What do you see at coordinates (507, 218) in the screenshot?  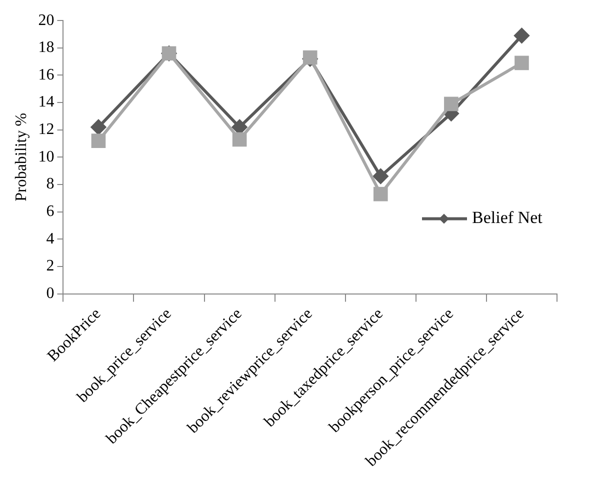 I see `legend-label: Belief Net` at bounding box center [507, 218].